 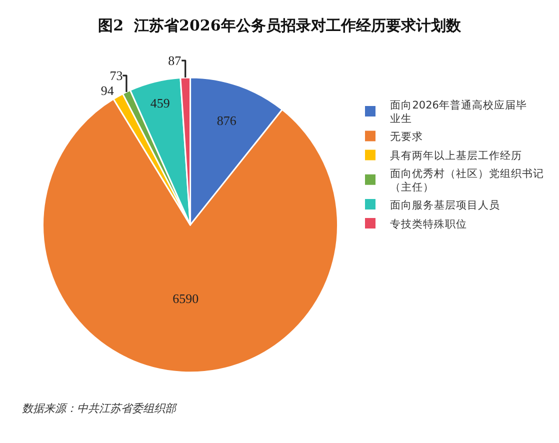 I want to click on data-label: 6590, so click(x=185, y=298).